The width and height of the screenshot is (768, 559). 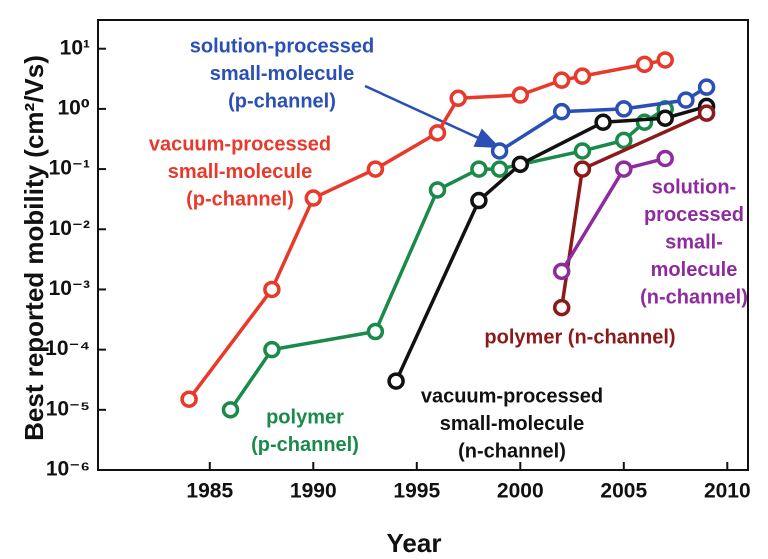 I want to click on x-tick-label: 2005, so click(x=623, y=491).